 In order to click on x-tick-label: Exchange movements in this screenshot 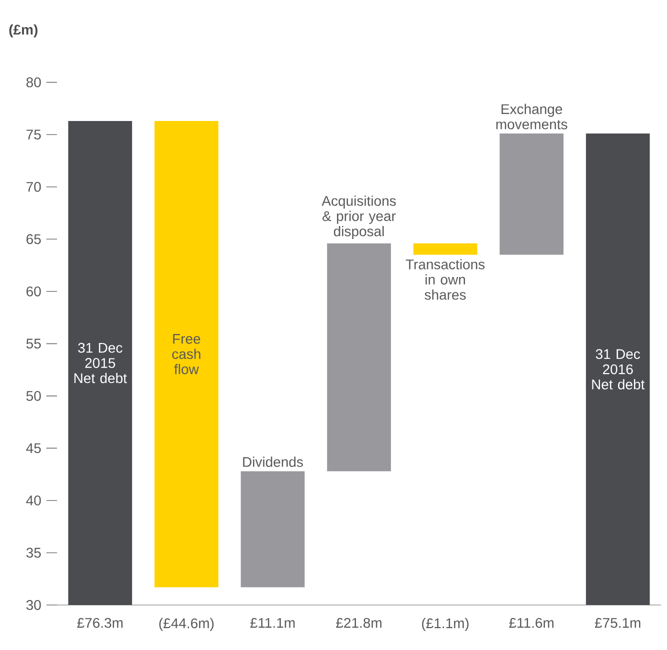, I will do `click(532, 117)`.